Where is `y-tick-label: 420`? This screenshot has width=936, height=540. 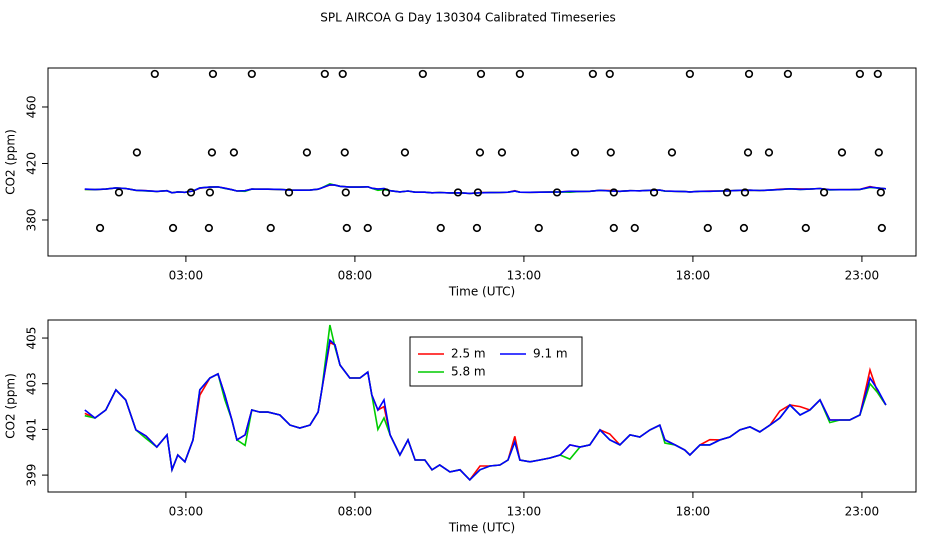
y-tick-label: 420 is located at coordinates (32, 163).